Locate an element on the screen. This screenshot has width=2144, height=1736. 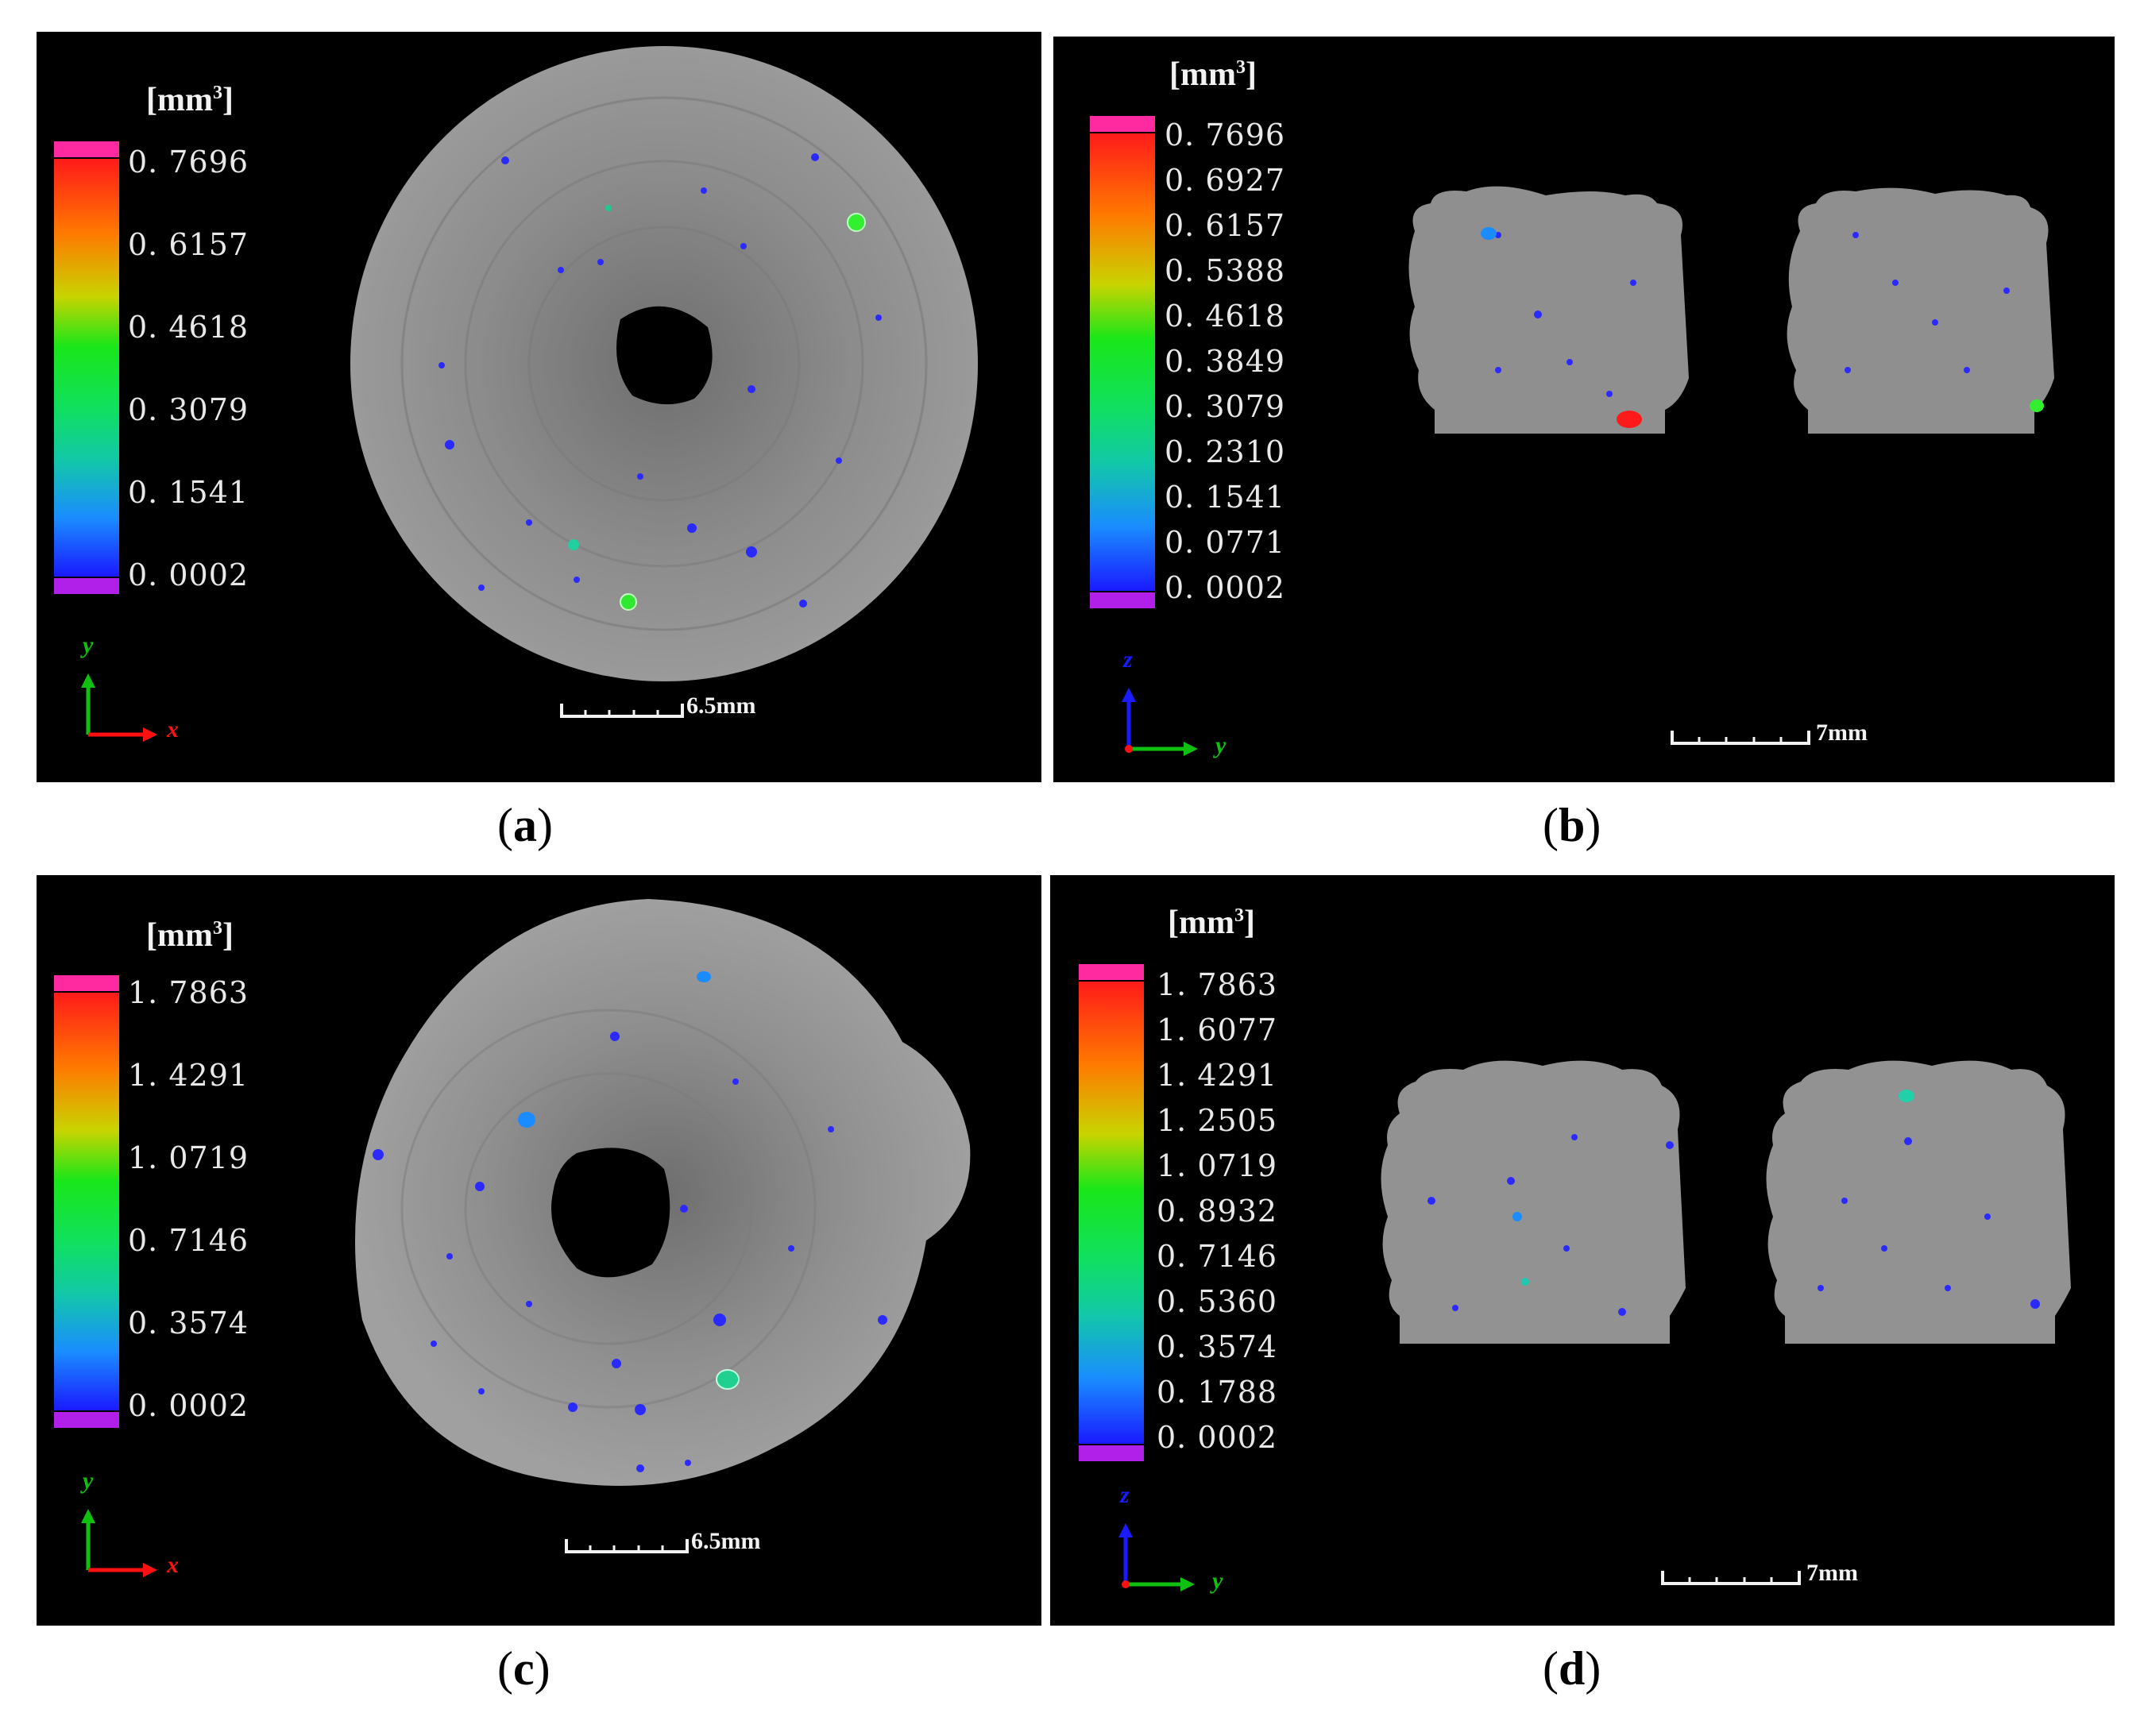
caption-a: (a) is located at coordinates (525, 825).